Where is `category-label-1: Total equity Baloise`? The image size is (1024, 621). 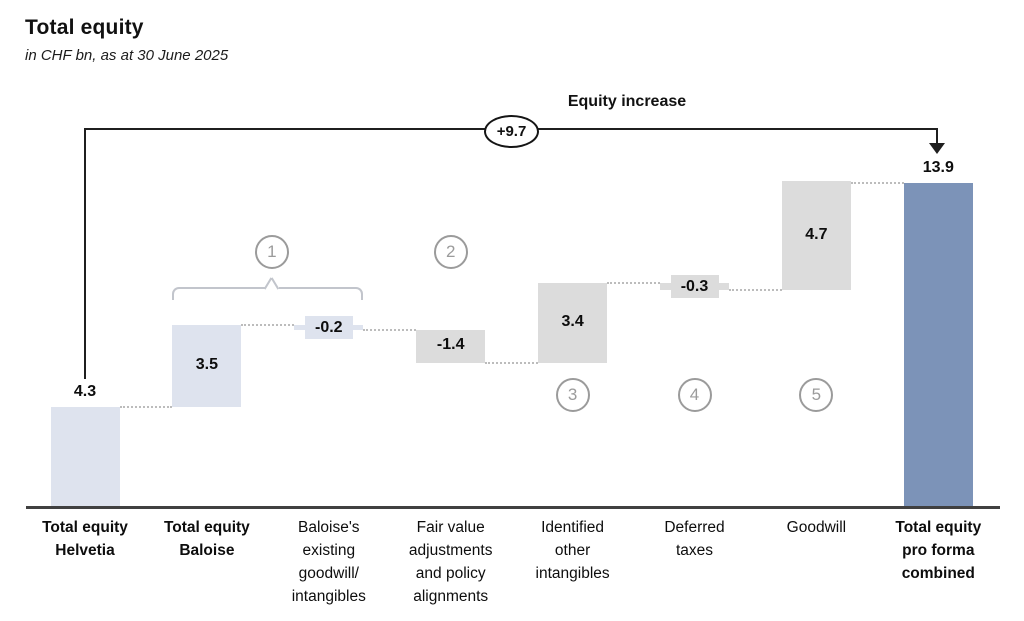
category-label-1: Total equity Baloise is located at coordinates (206, 539).